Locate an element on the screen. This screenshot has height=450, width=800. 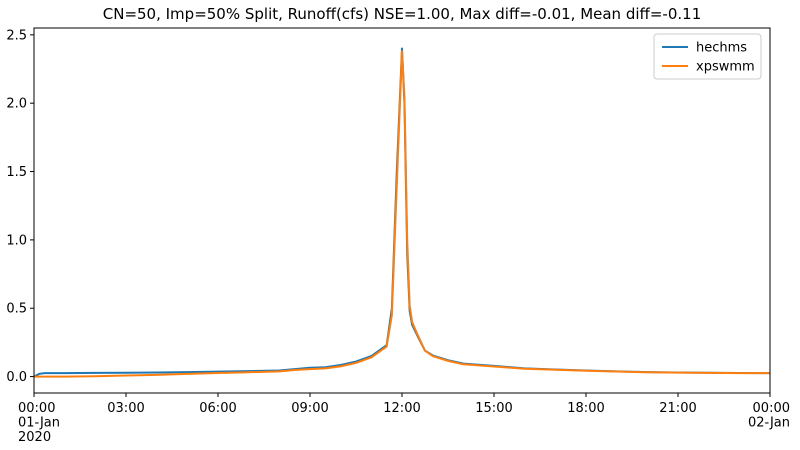
legend: hechms xpswmm is located at coordinates (707, 56).